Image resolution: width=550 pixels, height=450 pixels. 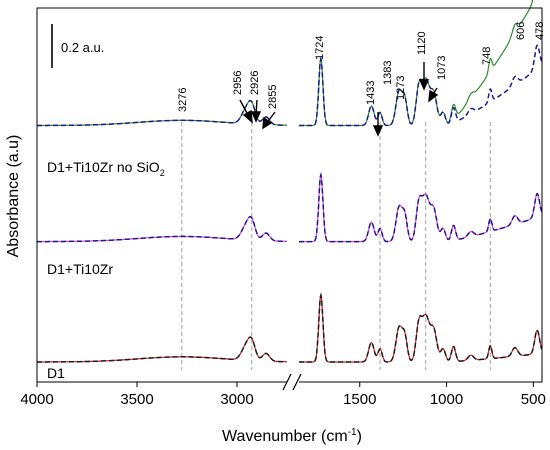 What do you see at coordinates (36, 399) in the screenshot?
I see `x-tick-label: 4000` at bounding box center [36, 399].